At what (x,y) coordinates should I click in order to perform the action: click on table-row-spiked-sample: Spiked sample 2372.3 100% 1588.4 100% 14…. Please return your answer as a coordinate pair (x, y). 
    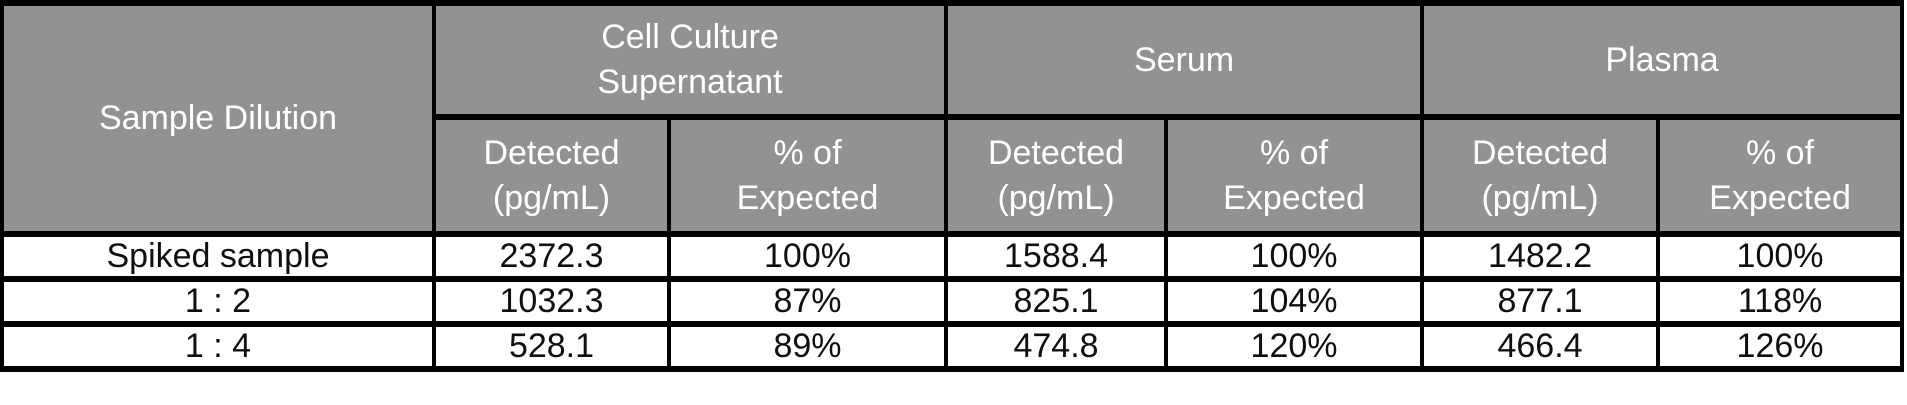
    Looking at the image, I should click on (952, 256).